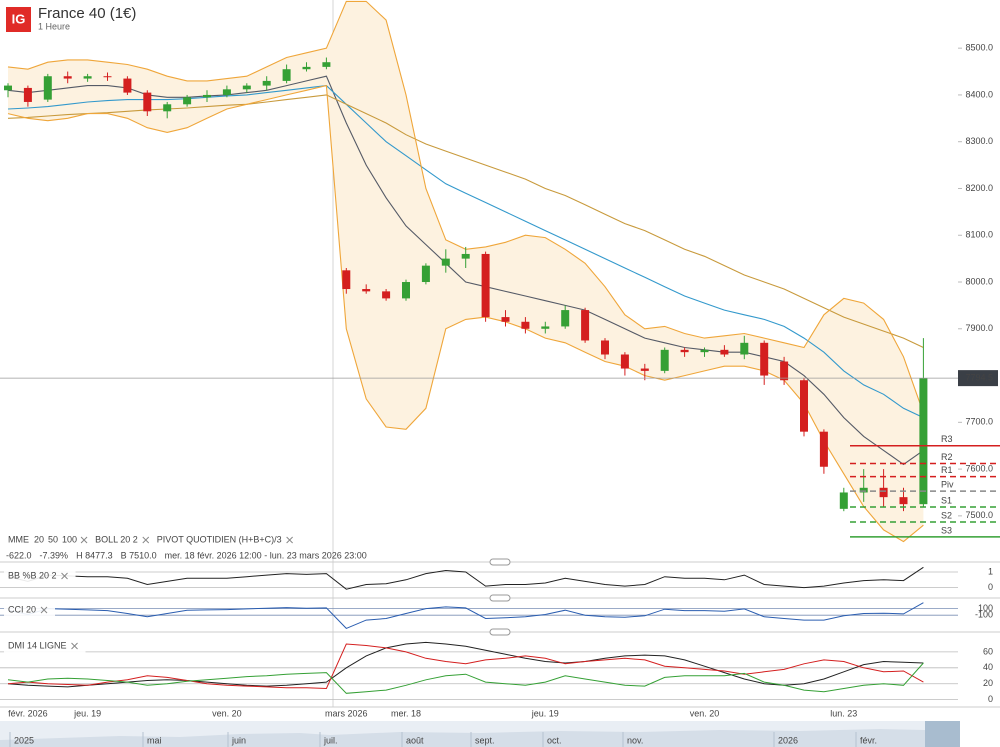 This screenshot has height=747, width=1000. What do you see at coordinates (979, 281) in the screenshot?
I see `y-tick-label: 8000.0` at bounding box center [979, 281].